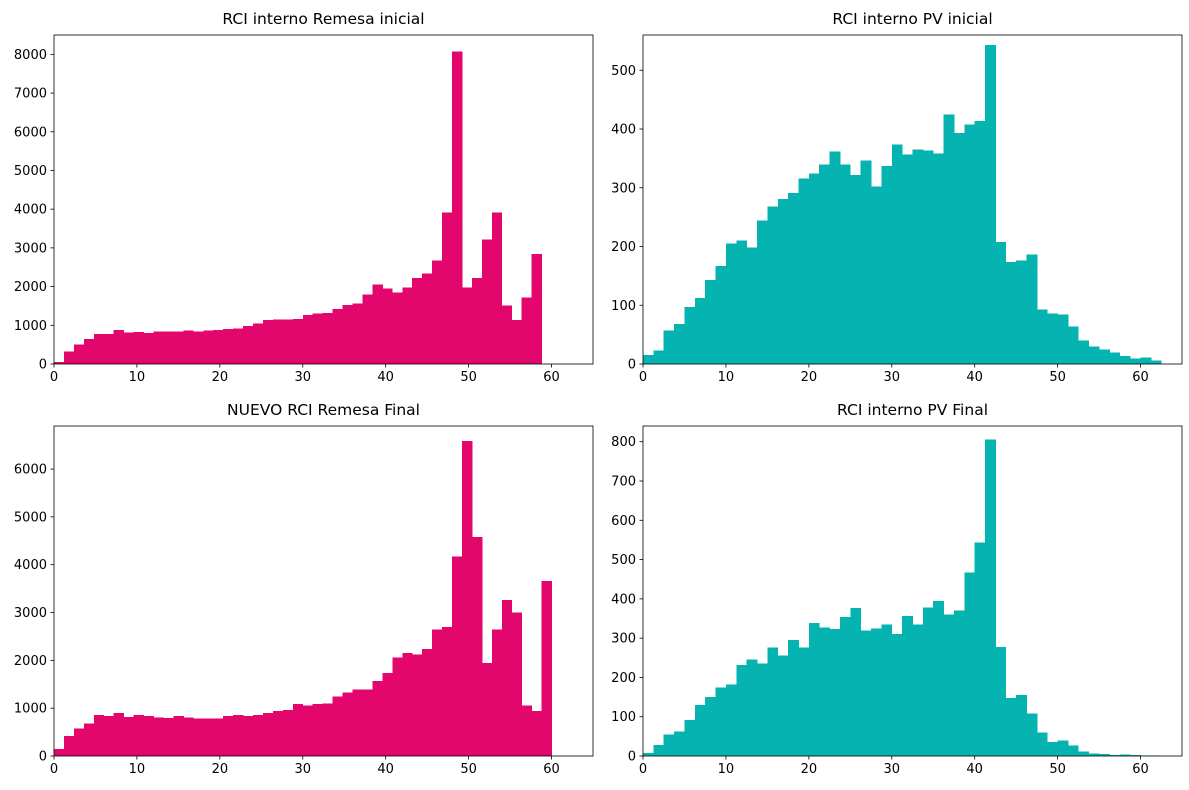 The width and height of the screenshot is (1189, 790). What do you see at coordinates (30, 248) in the screenshot?
I see `y-tick-label: 3000` at bounding box center [30, 248].